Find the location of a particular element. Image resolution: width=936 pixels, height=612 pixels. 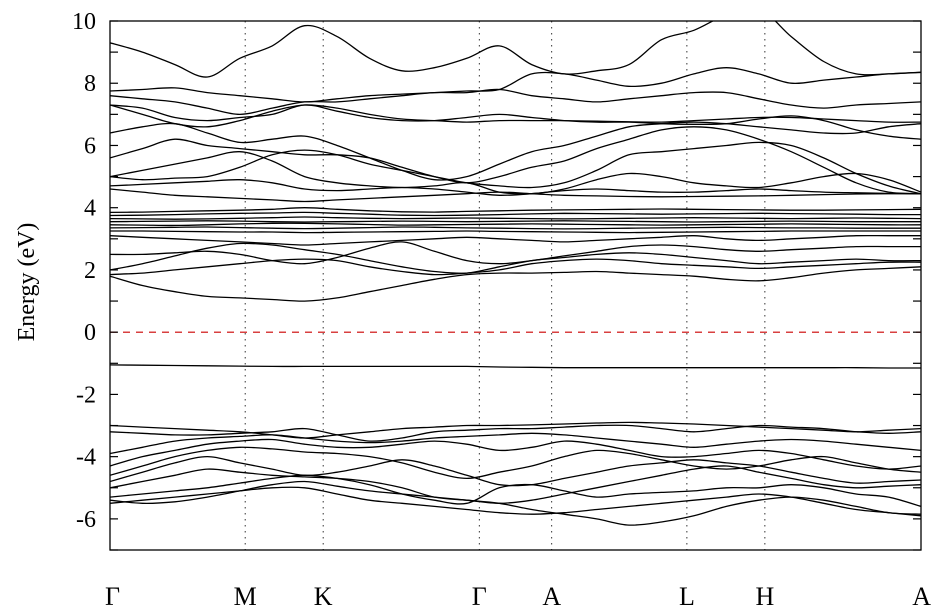

y-tick-label: -2 is located at coordinates (86, 395).